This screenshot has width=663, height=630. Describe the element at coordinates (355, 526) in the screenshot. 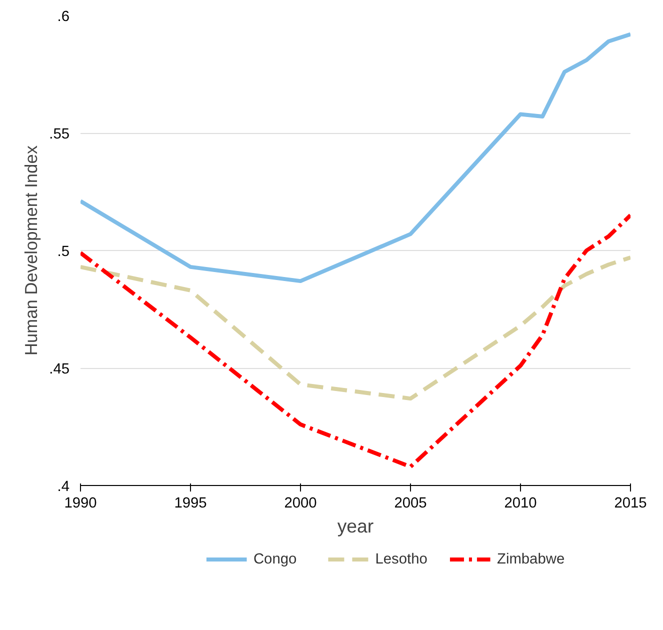

I see `x-axis-title: year` at that location.